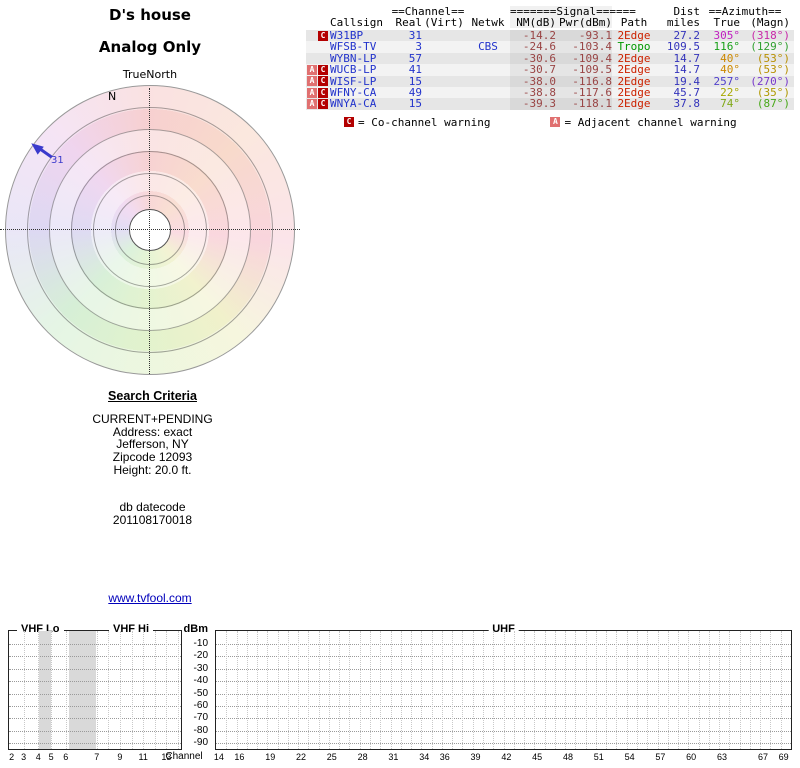 The height and width of the screenshot is (768, 800). What do you see at coordinates (353, 58) in the screenshot?
I see `station-callsign: WYBN-LP` at bounding box center [353, 58].